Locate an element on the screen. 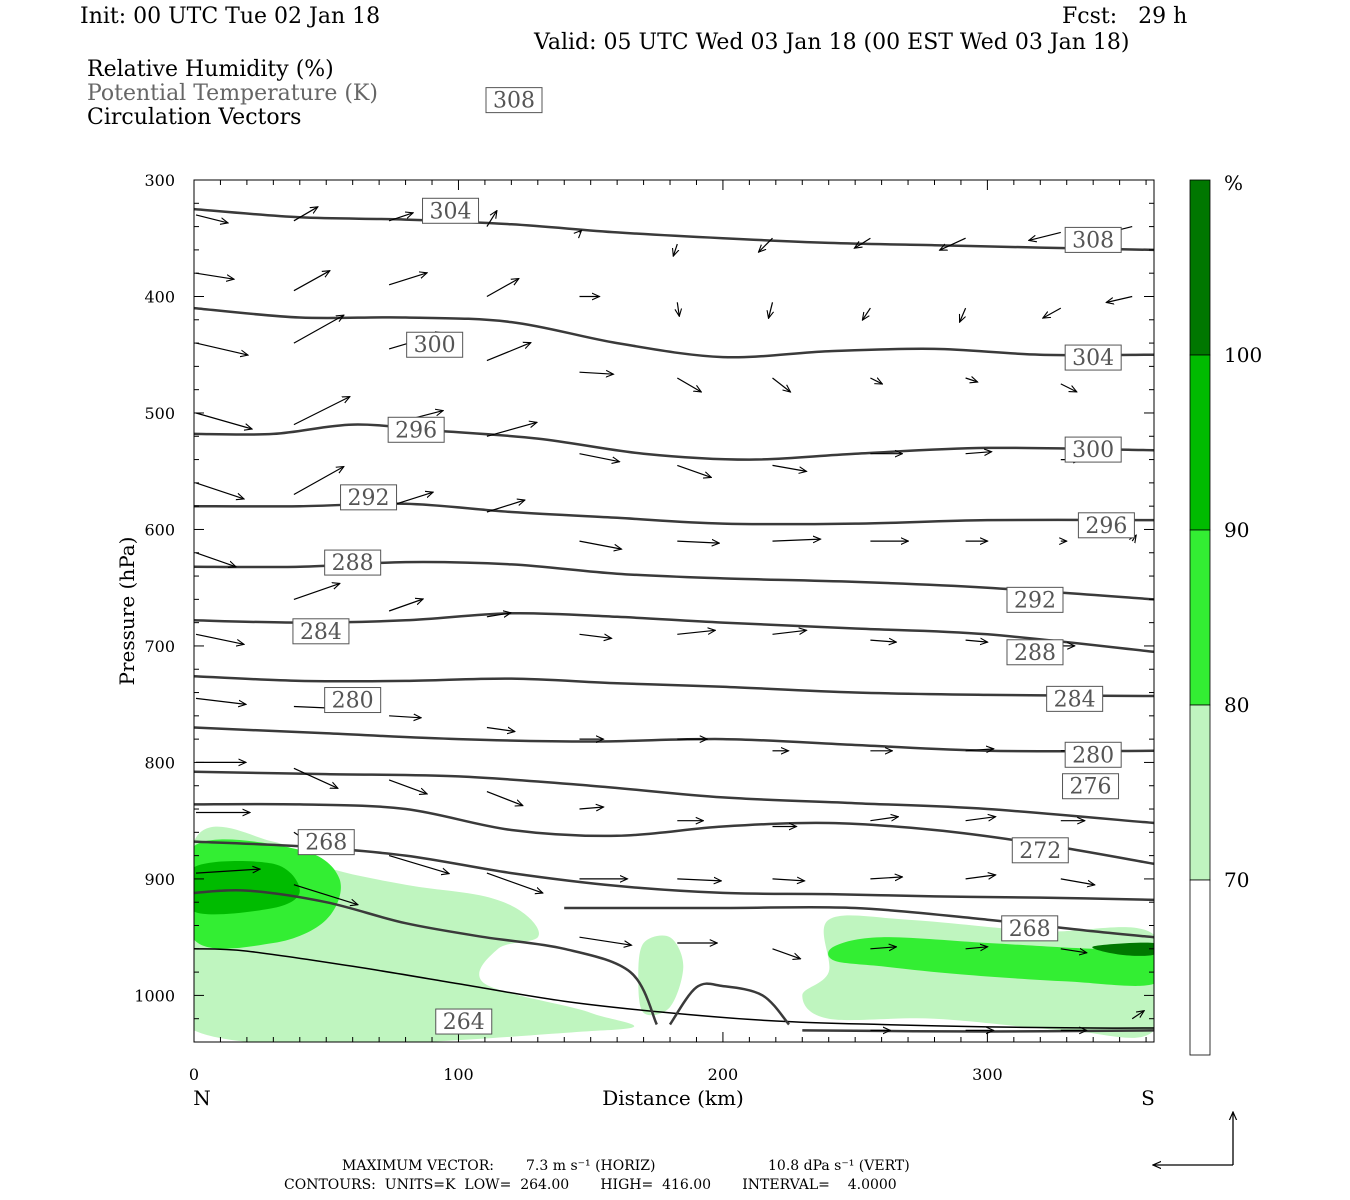 This screenshot has width=1350, height=1200. theta-label-264: 264 is located at coordinates (464, 1021).